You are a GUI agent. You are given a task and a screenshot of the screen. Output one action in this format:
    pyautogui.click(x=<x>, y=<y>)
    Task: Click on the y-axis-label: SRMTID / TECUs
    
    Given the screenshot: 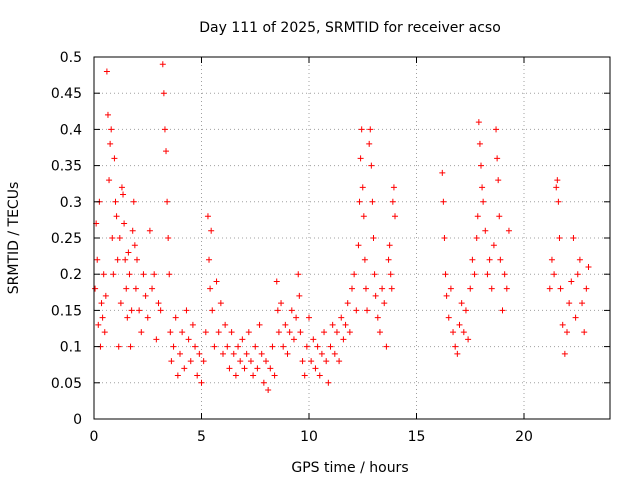 What is the action you would take?
    pyautogui.click(x=14, y=238)
    